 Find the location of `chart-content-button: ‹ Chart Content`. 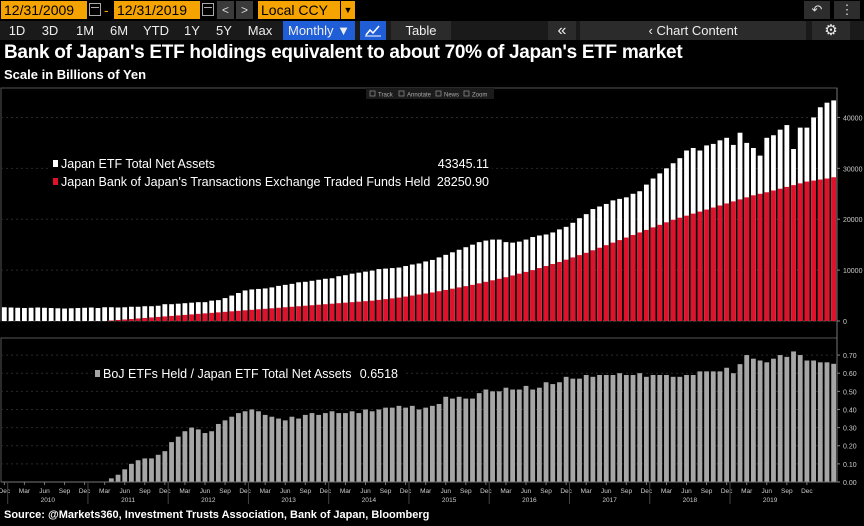

chart-content-button: ‹ Chart Content is located at coordinates (693, 30).